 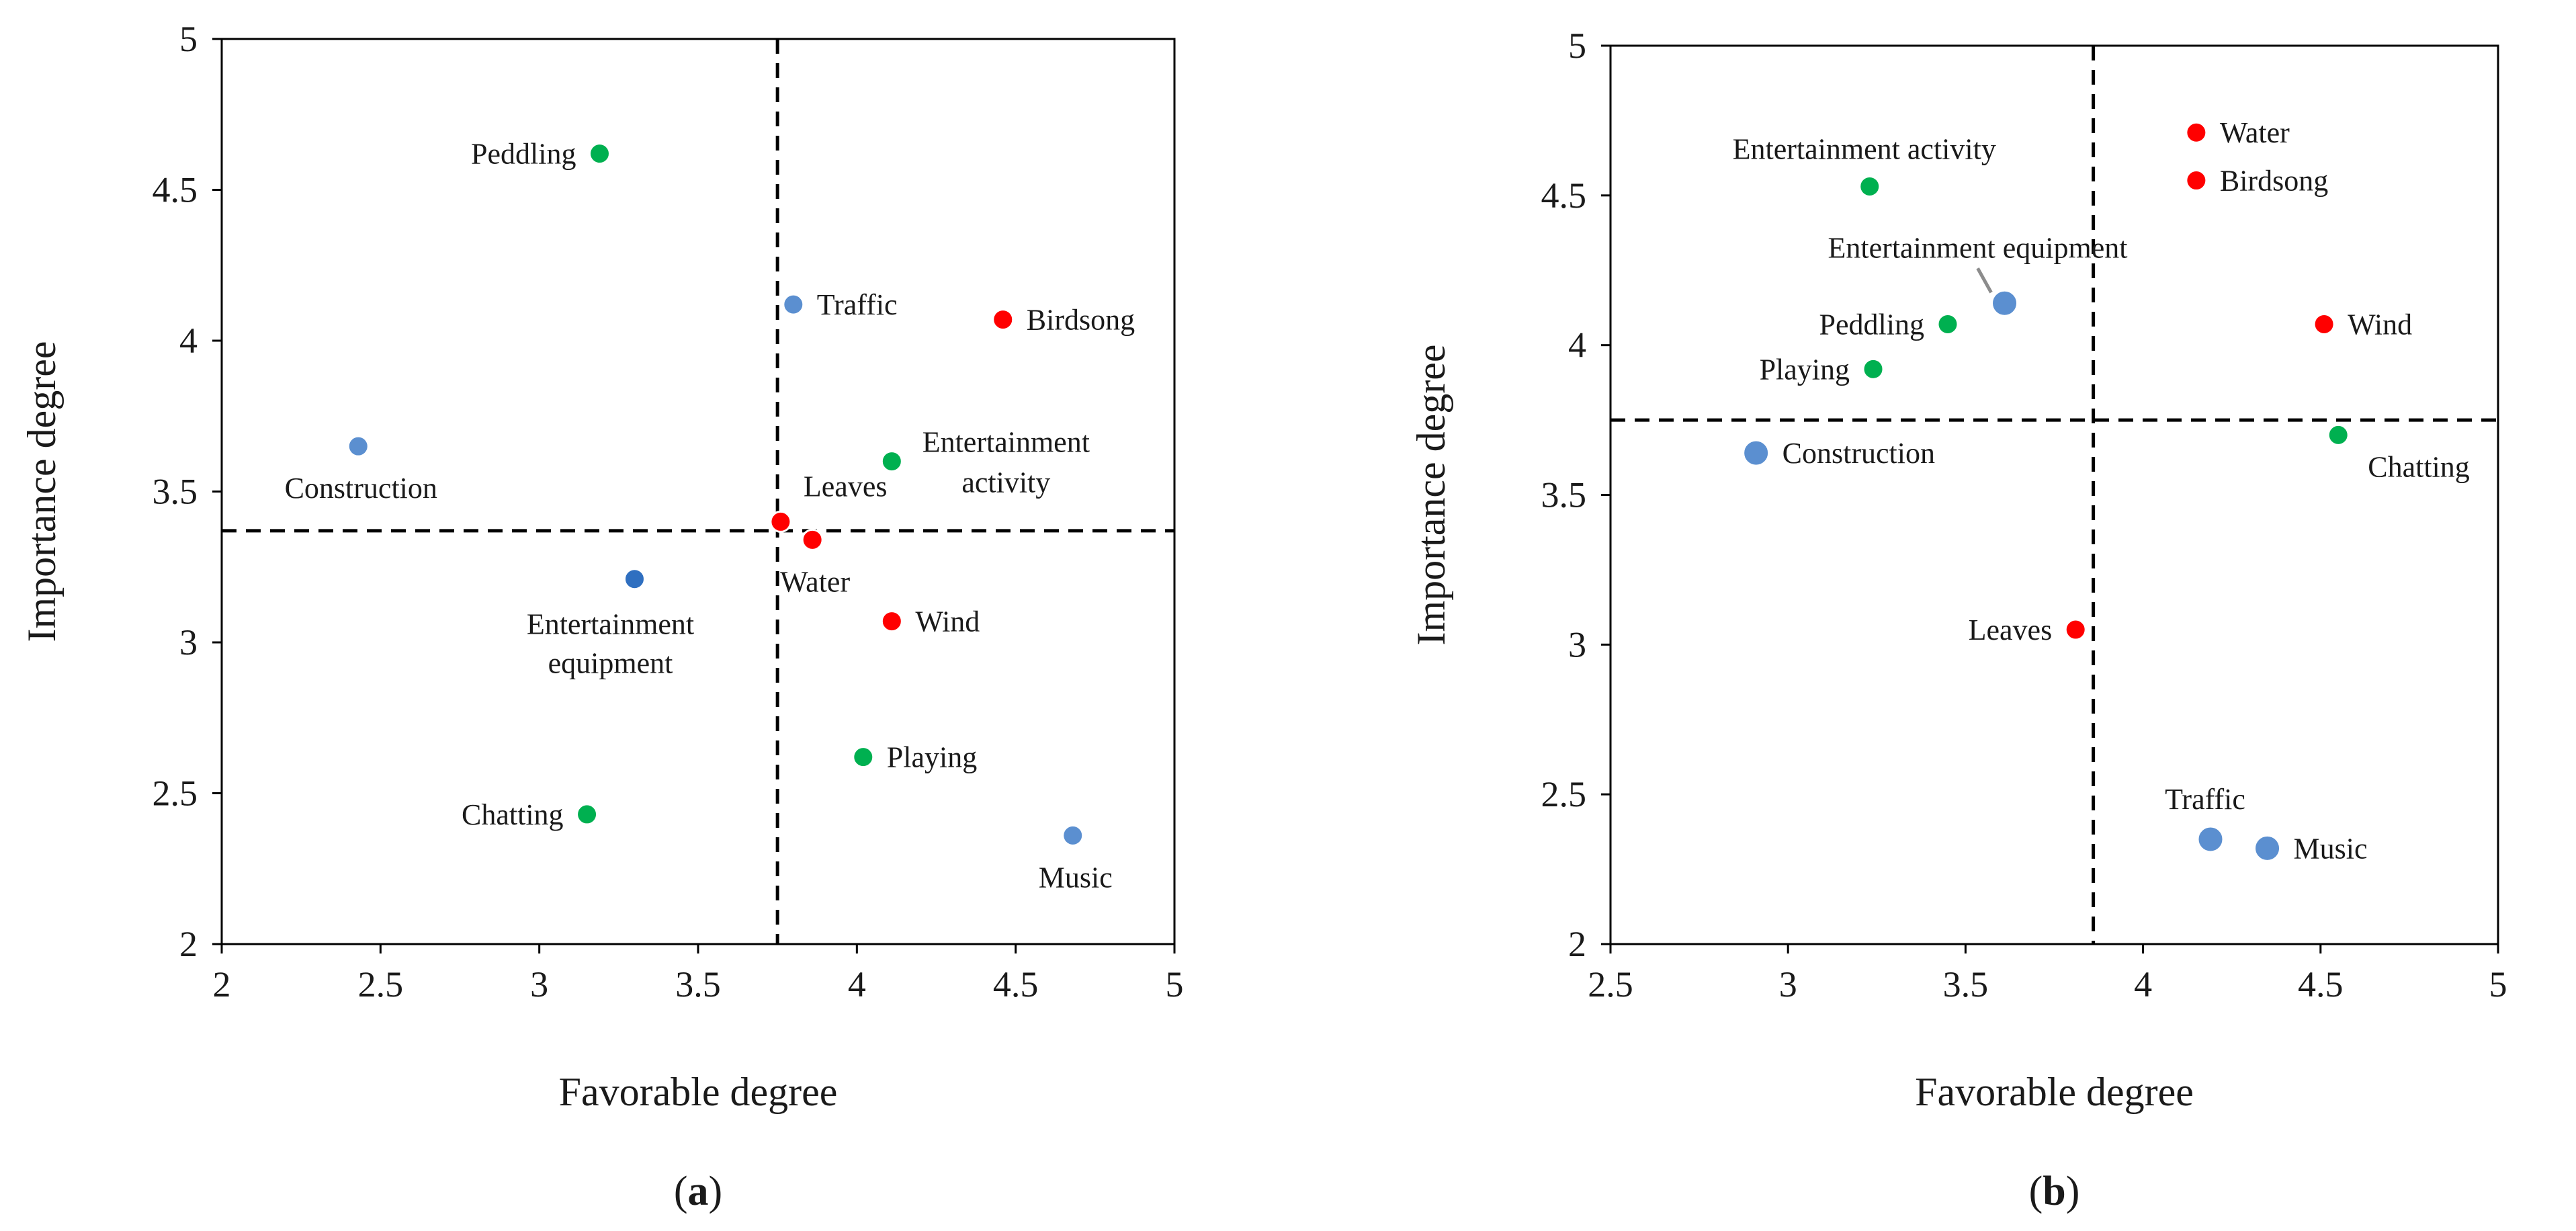 I want to click on panel-caption: (b), so click(x=2054, y=1192).